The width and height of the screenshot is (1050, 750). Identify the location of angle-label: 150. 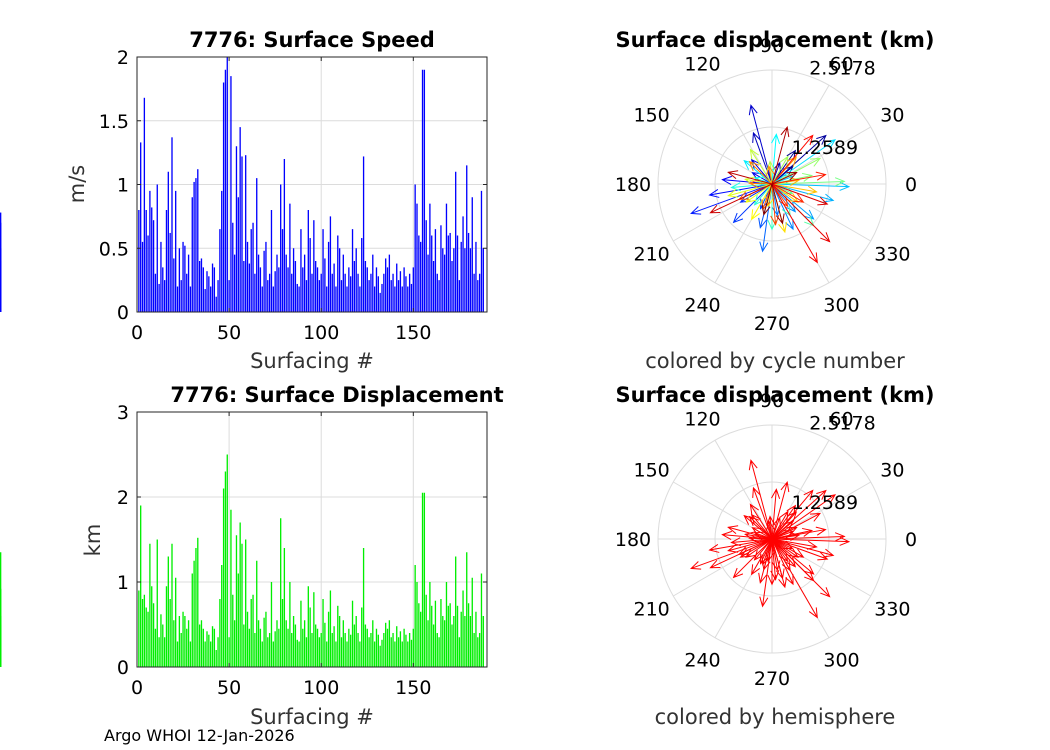
(651, 116).